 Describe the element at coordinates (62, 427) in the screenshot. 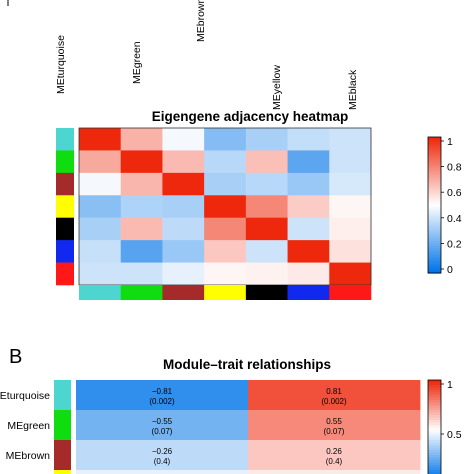

I see `module-trait-row-color-bar` at that location.